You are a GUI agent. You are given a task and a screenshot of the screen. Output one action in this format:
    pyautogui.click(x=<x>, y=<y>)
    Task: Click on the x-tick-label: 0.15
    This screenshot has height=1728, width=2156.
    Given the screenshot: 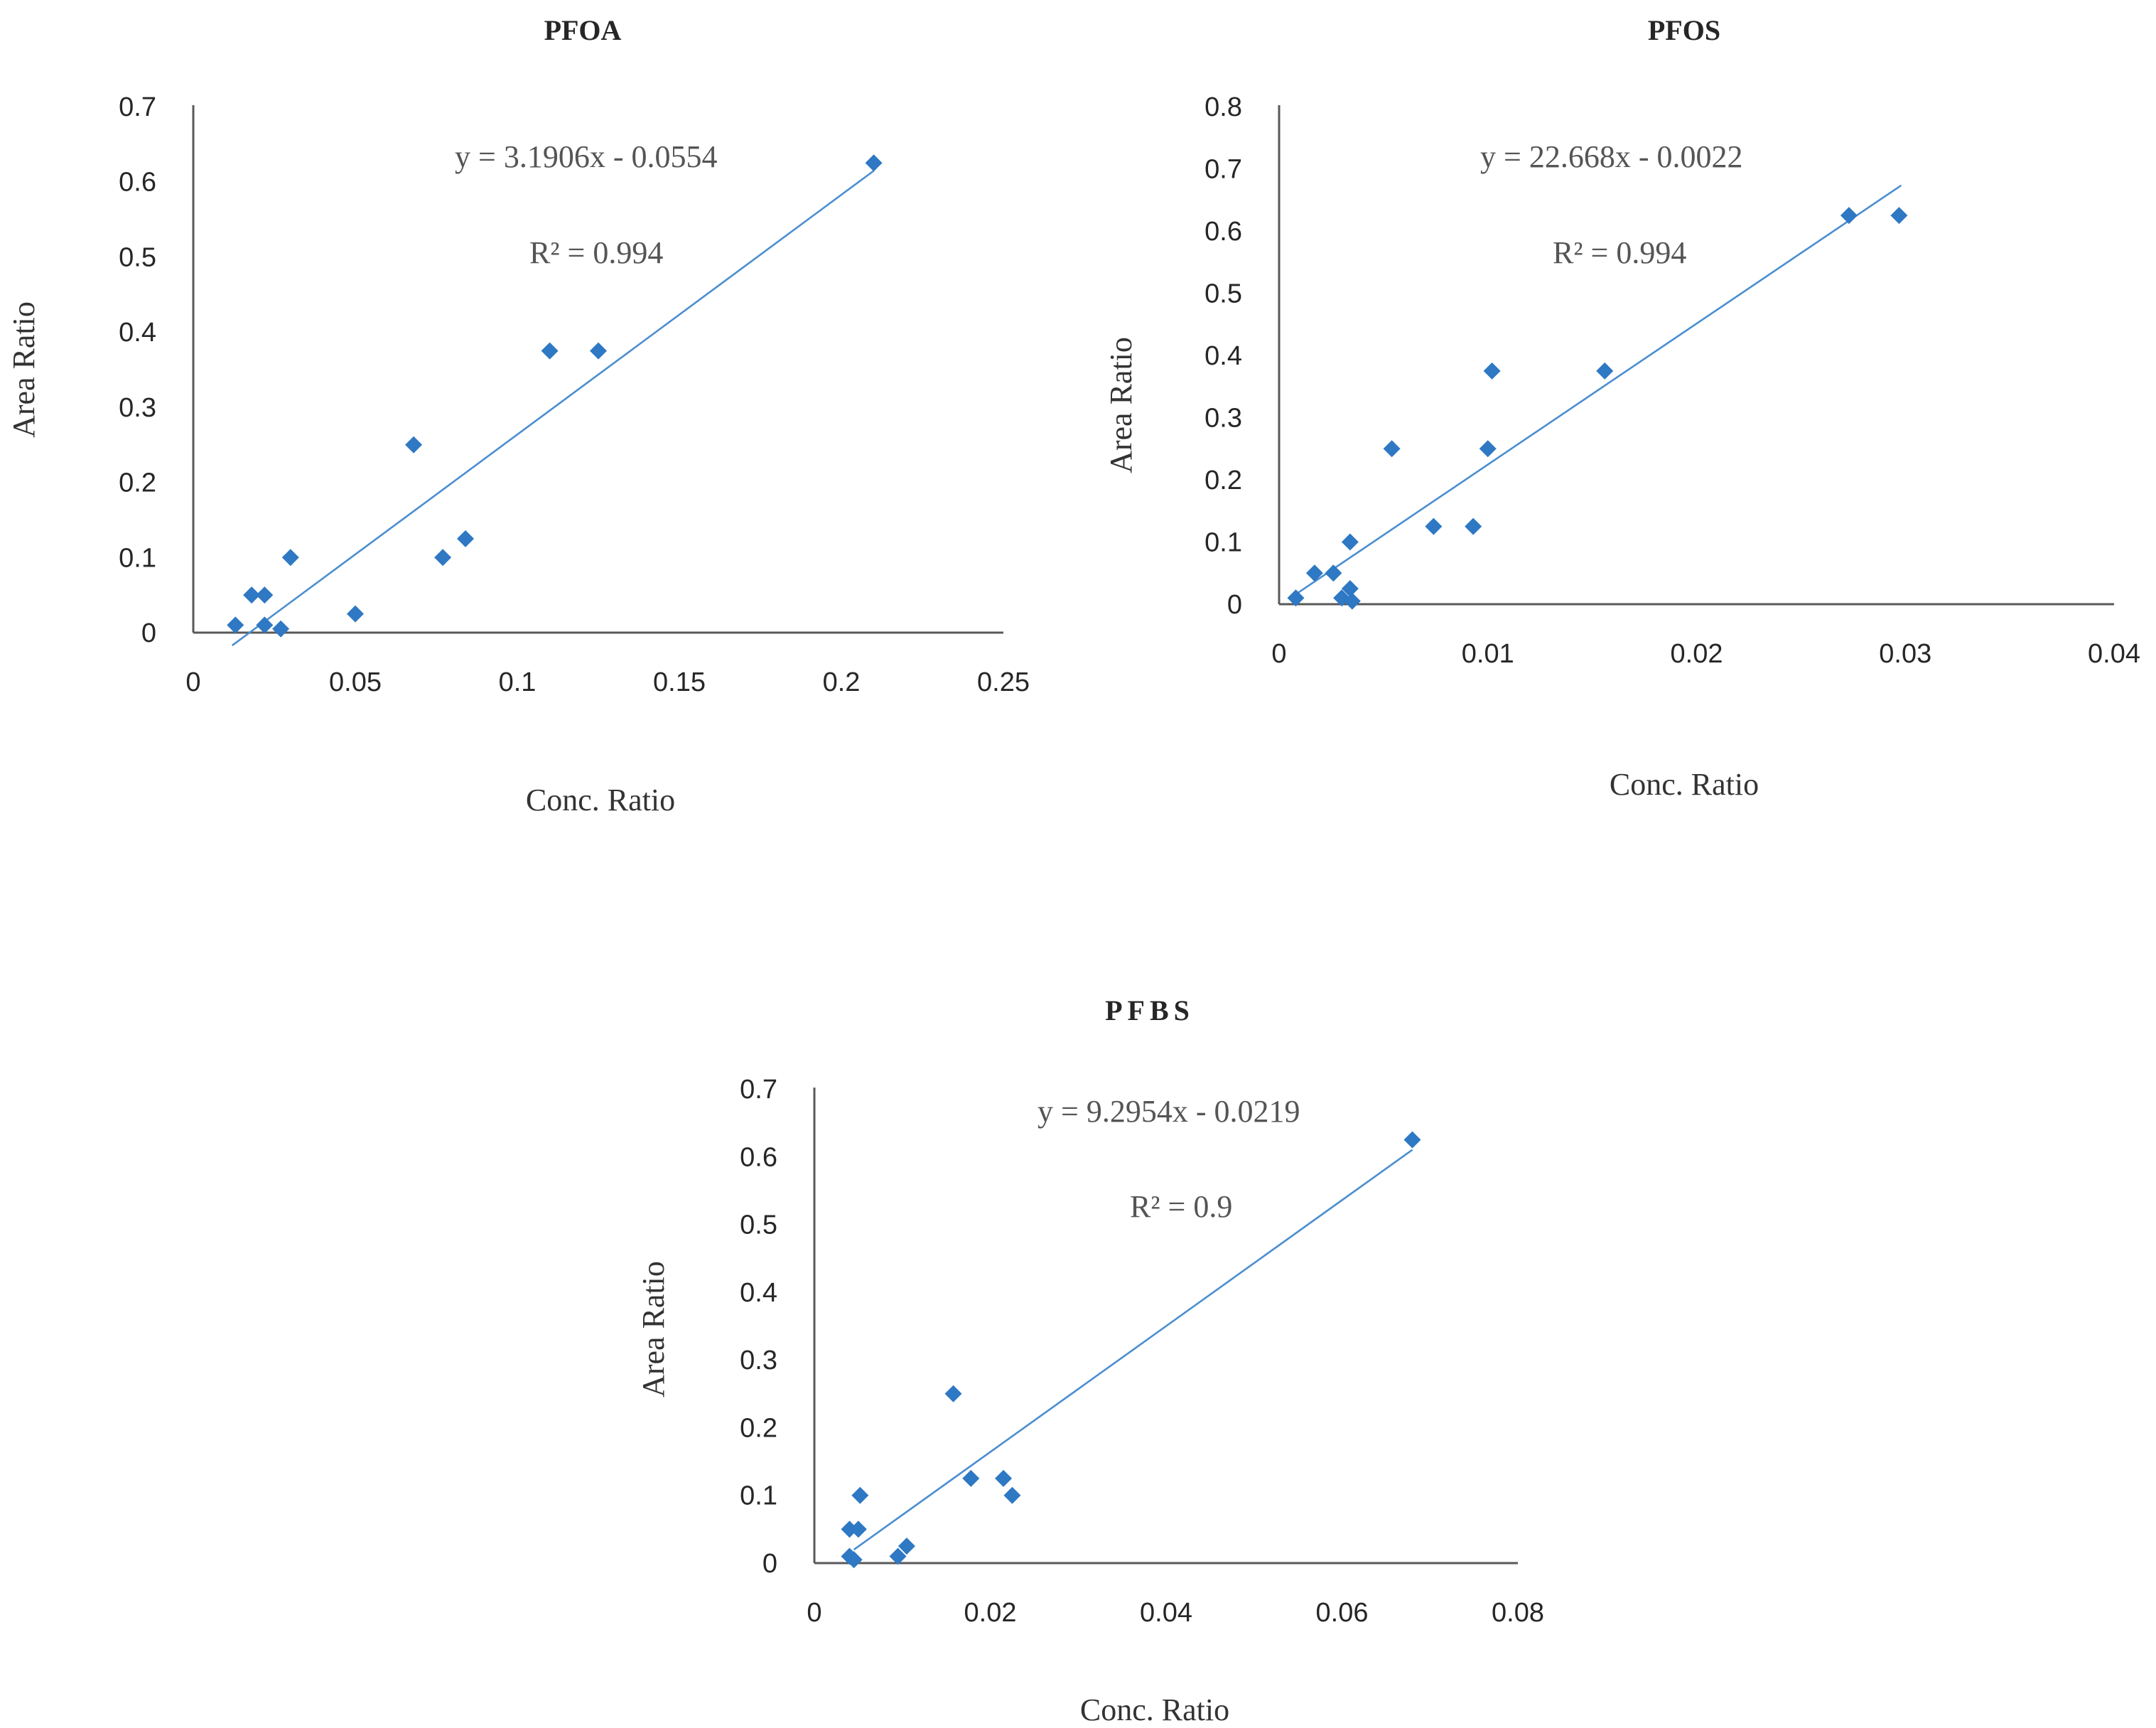 What is the action you would take?
    pyautogui.click(x=679, y=682)
    